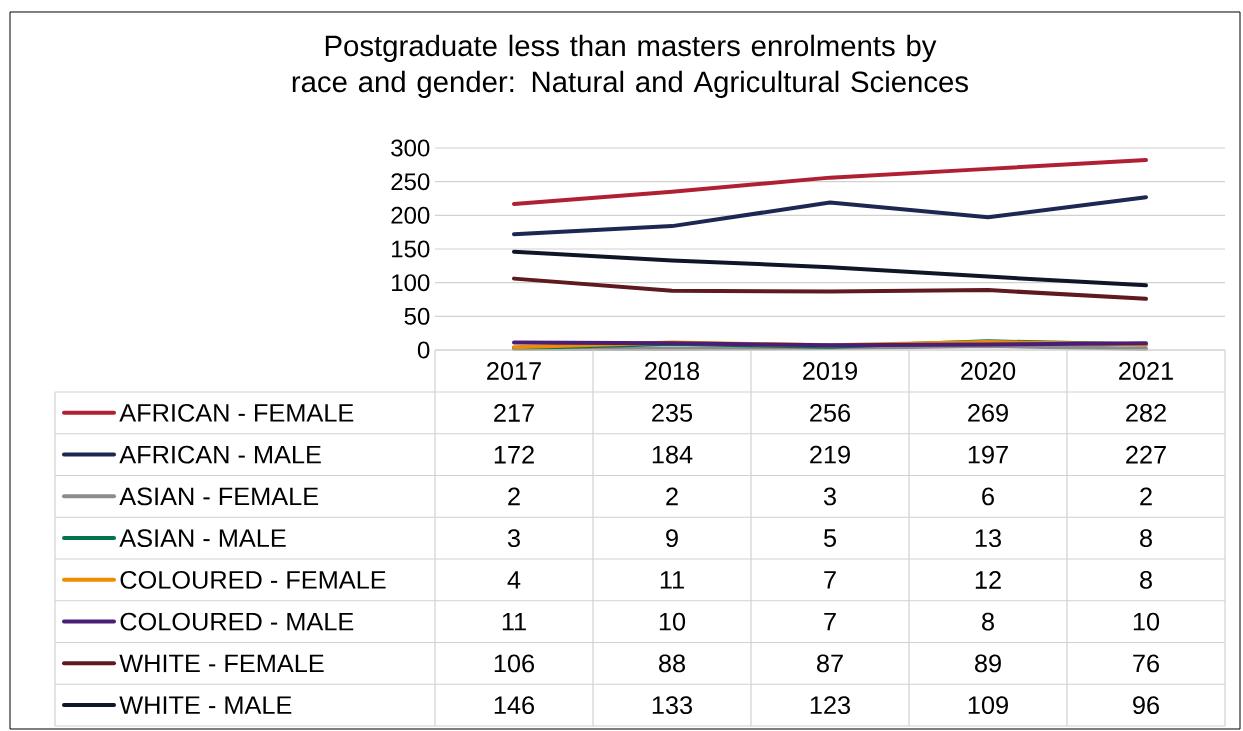 This screenshot has height=731, width=1243. What do you see at coordinates (514, 371) in the screenshot?
I see `x-tick-label: 2017` at bounding box center [514, 371].